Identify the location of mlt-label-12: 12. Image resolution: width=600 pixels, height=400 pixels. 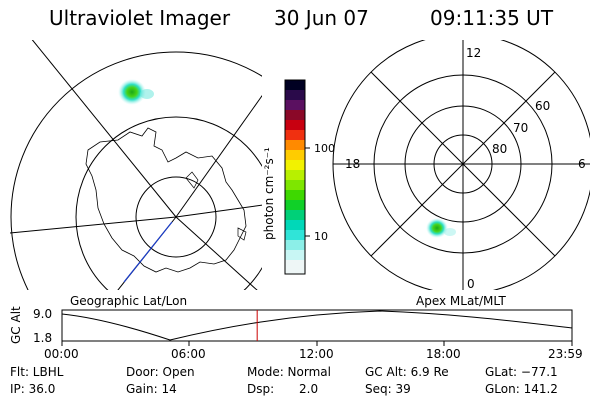
(474, 53).